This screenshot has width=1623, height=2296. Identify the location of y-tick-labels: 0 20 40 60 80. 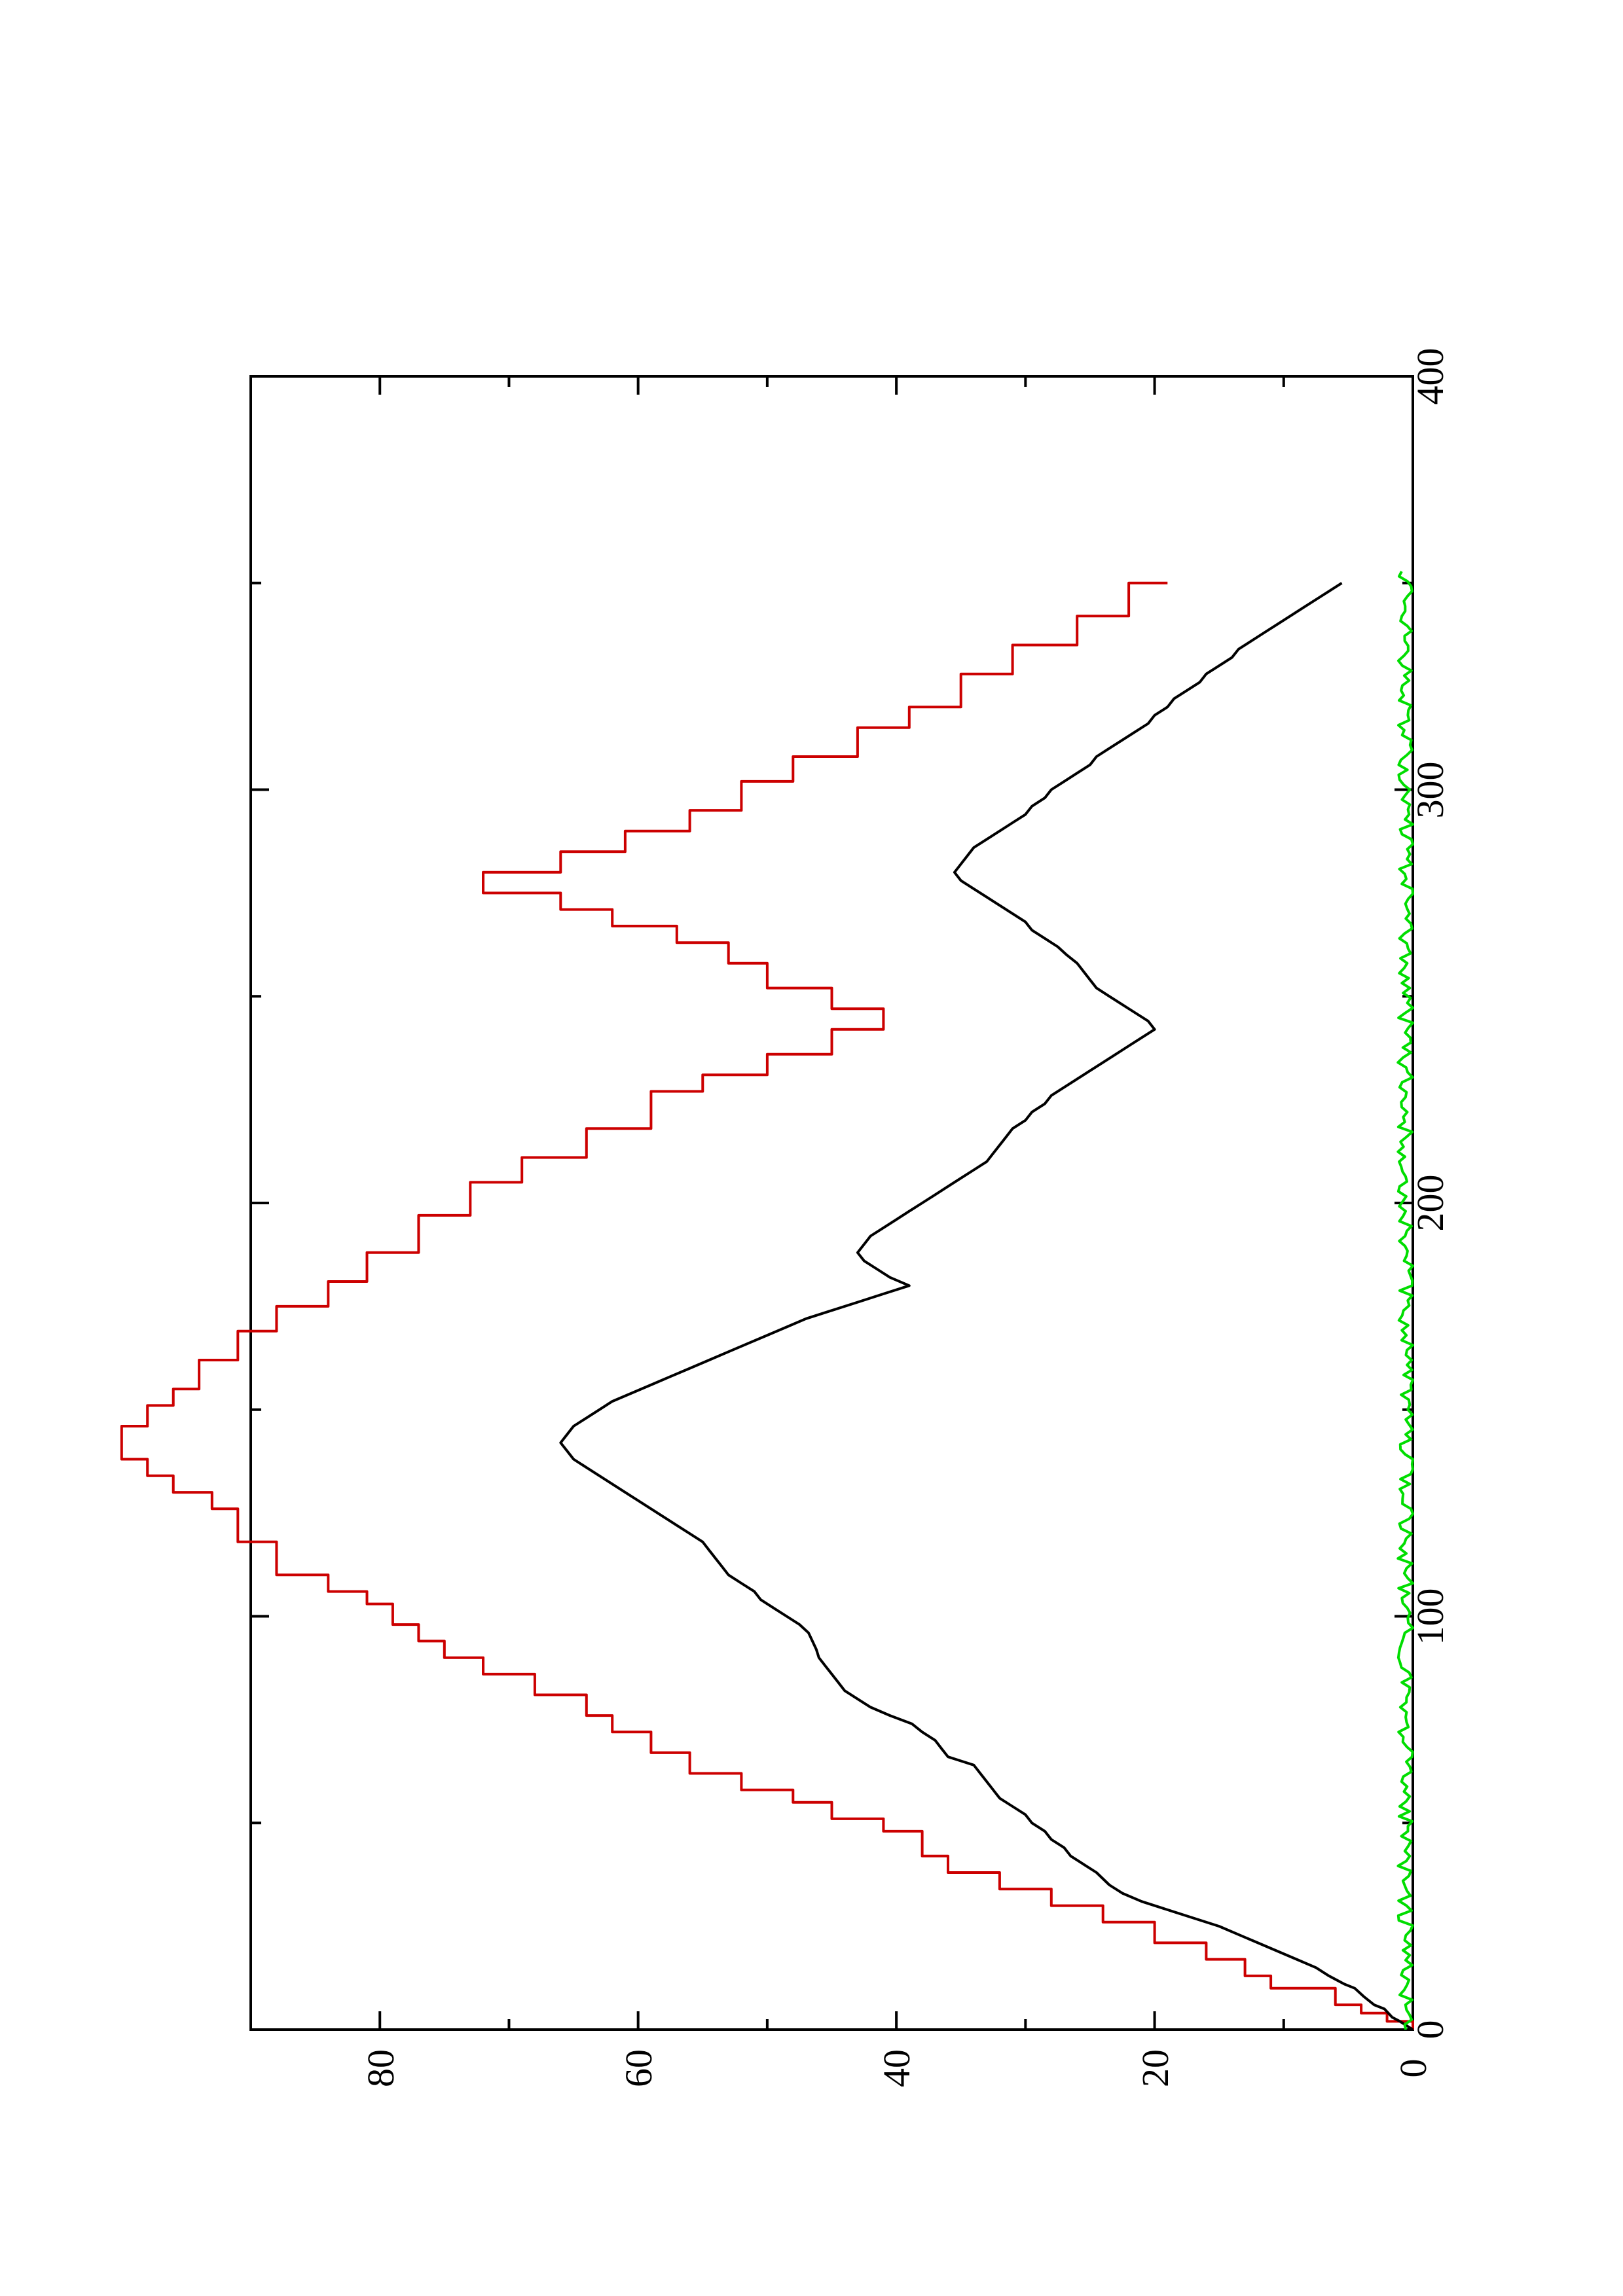
(896, 2068).